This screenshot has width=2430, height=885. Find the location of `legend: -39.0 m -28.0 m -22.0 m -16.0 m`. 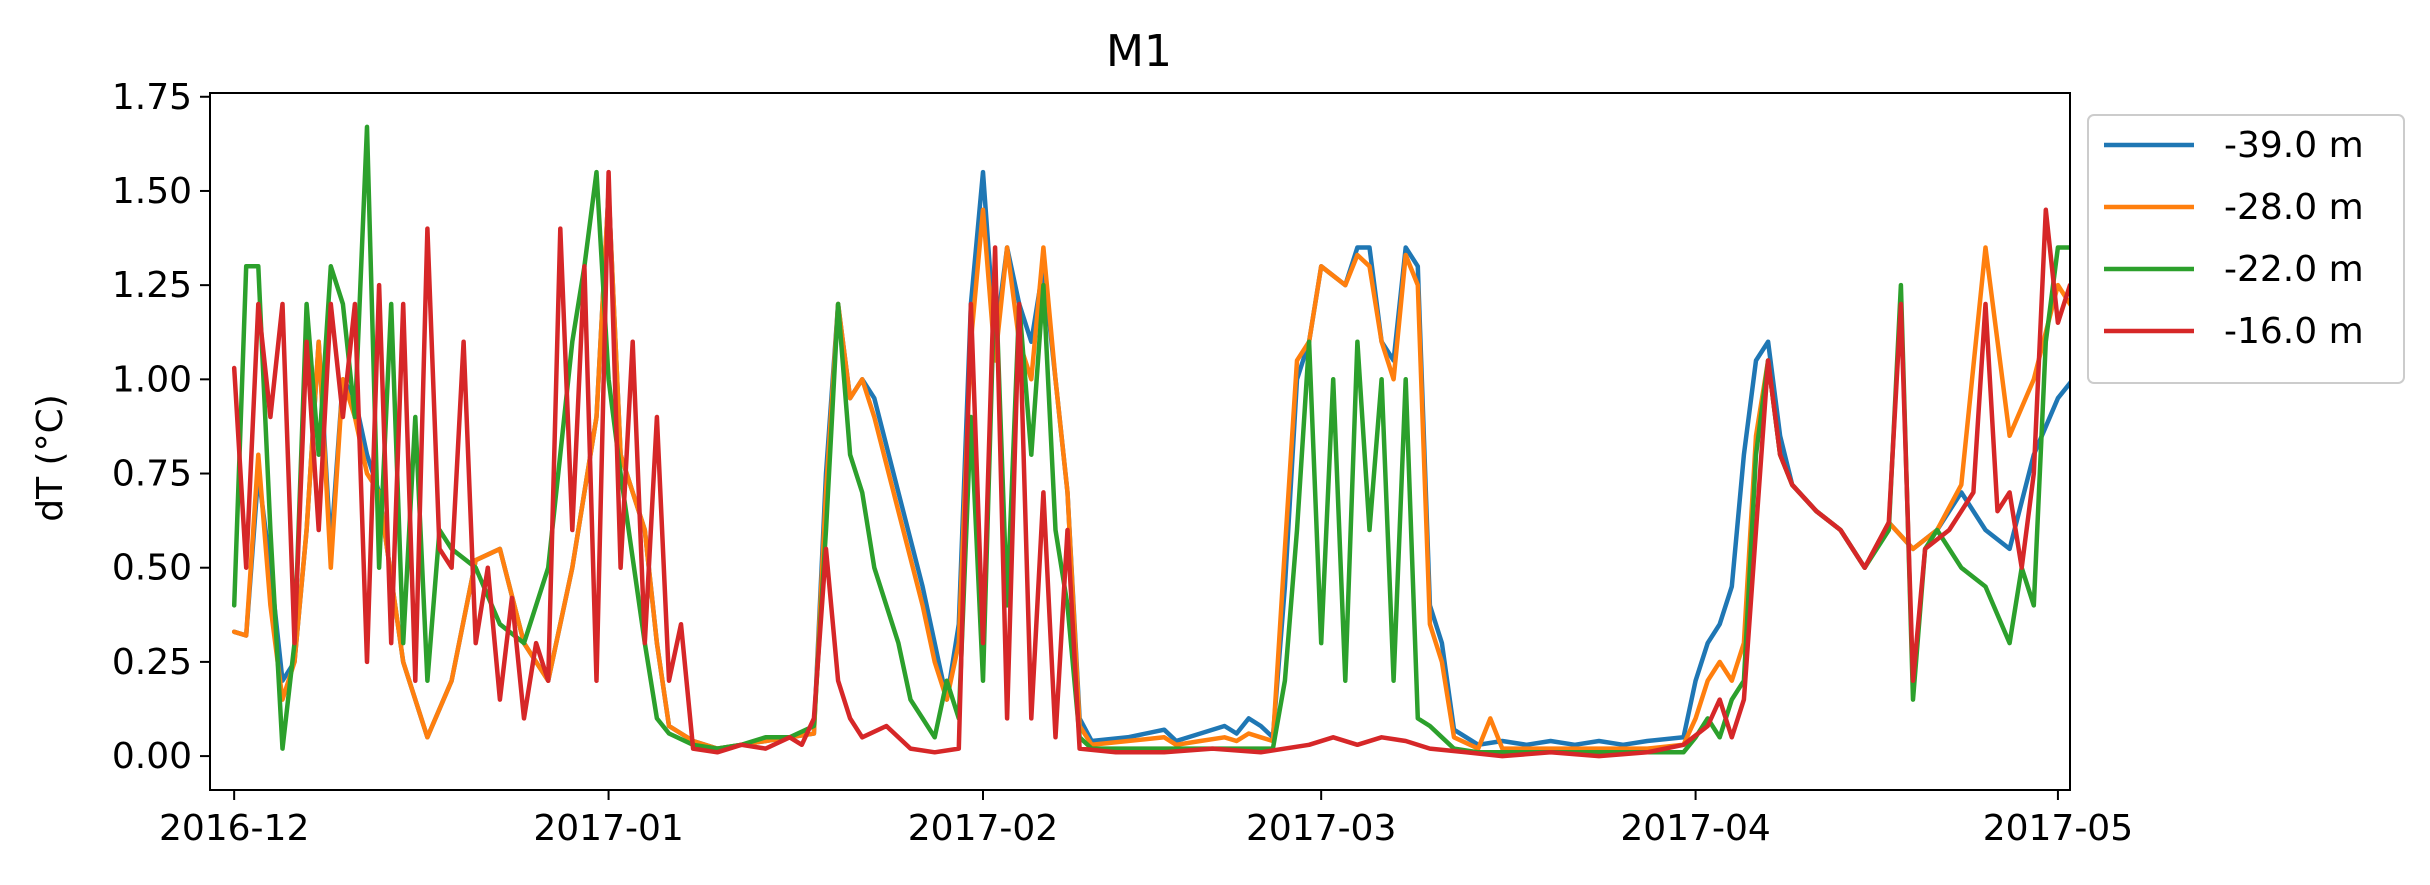

legend: -39.0 m -28.0 m -22.0 m -16.0 m is located at coordinates (2246, 249).